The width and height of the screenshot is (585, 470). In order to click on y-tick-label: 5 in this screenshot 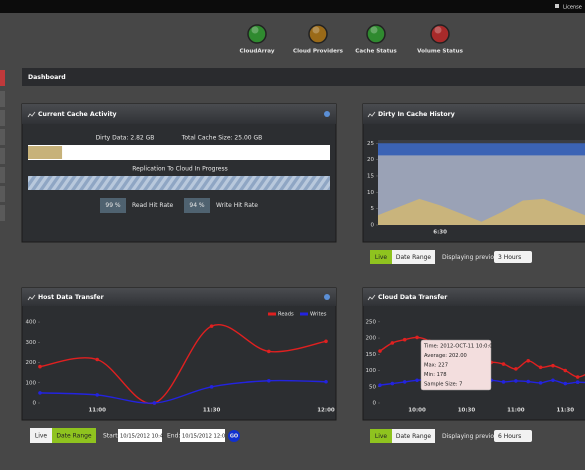, I will do `click(373, 209)`.